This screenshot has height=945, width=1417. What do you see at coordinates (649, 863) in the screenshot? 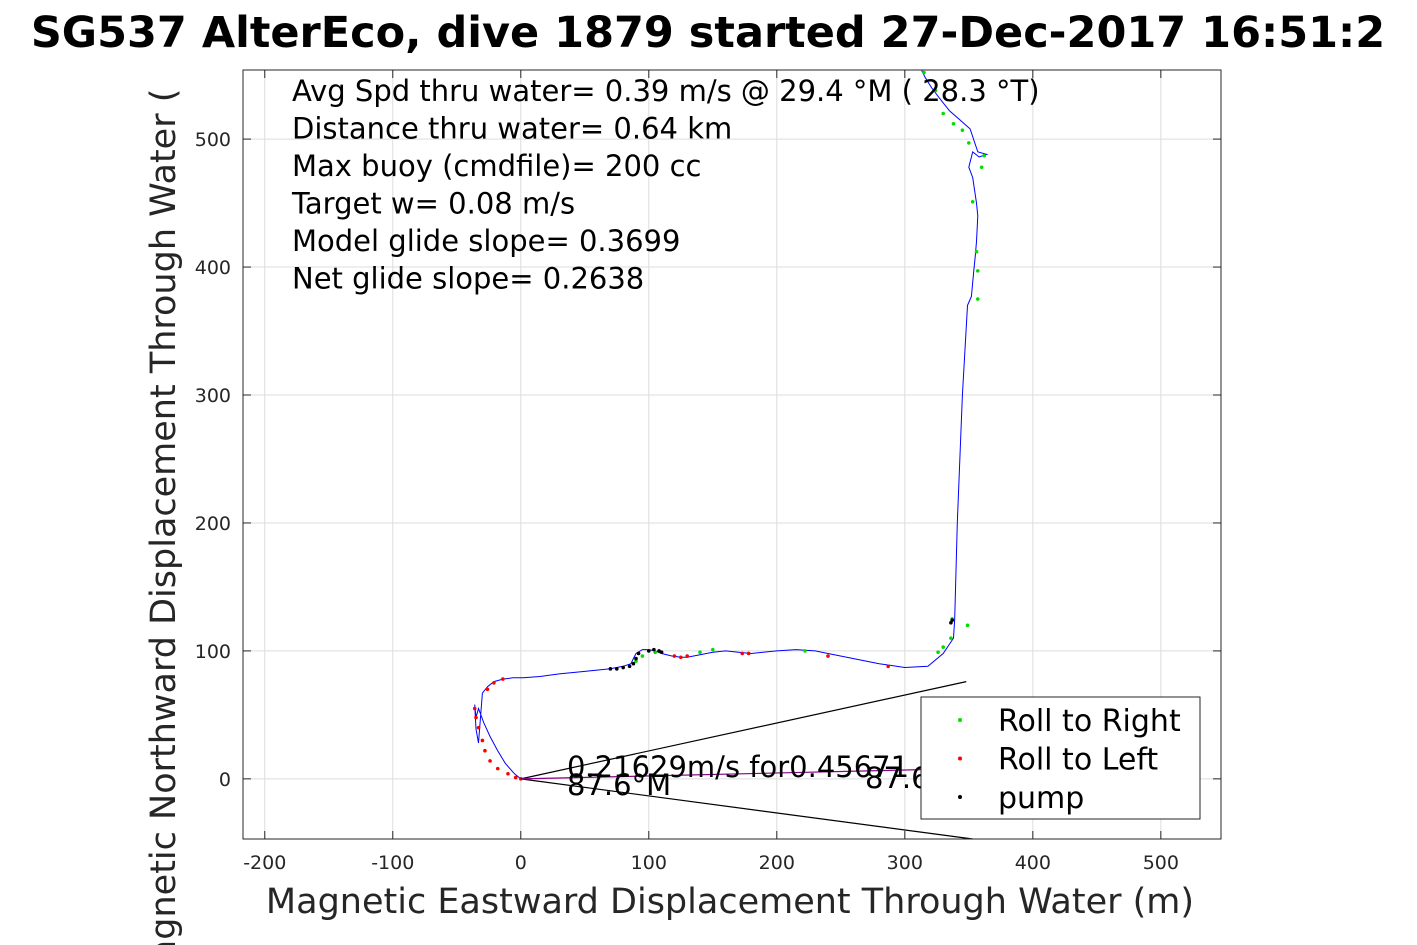
I see `x-tick-label: 100` at bounding box center [649, 863].